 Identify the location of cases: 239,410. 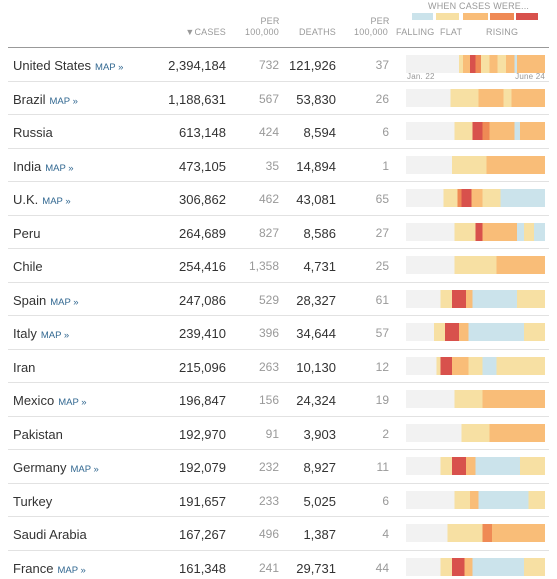
(202, 333).